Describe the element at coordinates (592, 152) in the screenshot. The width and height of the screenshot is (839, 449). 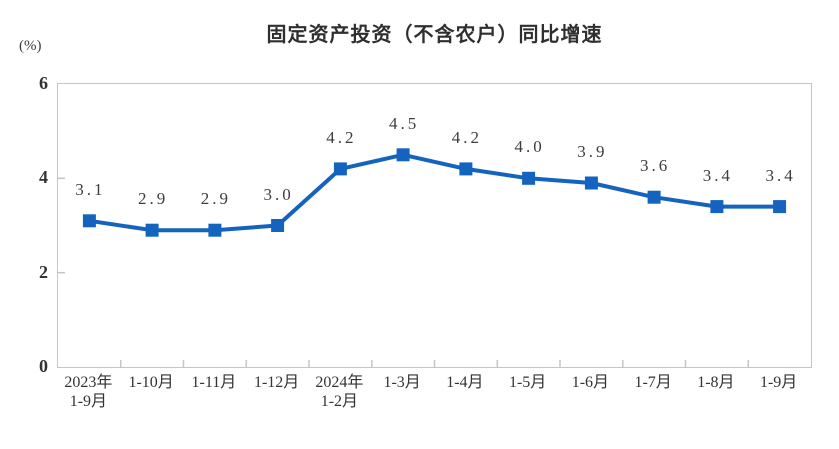
I see `data-point-label: 3.9` at that location.